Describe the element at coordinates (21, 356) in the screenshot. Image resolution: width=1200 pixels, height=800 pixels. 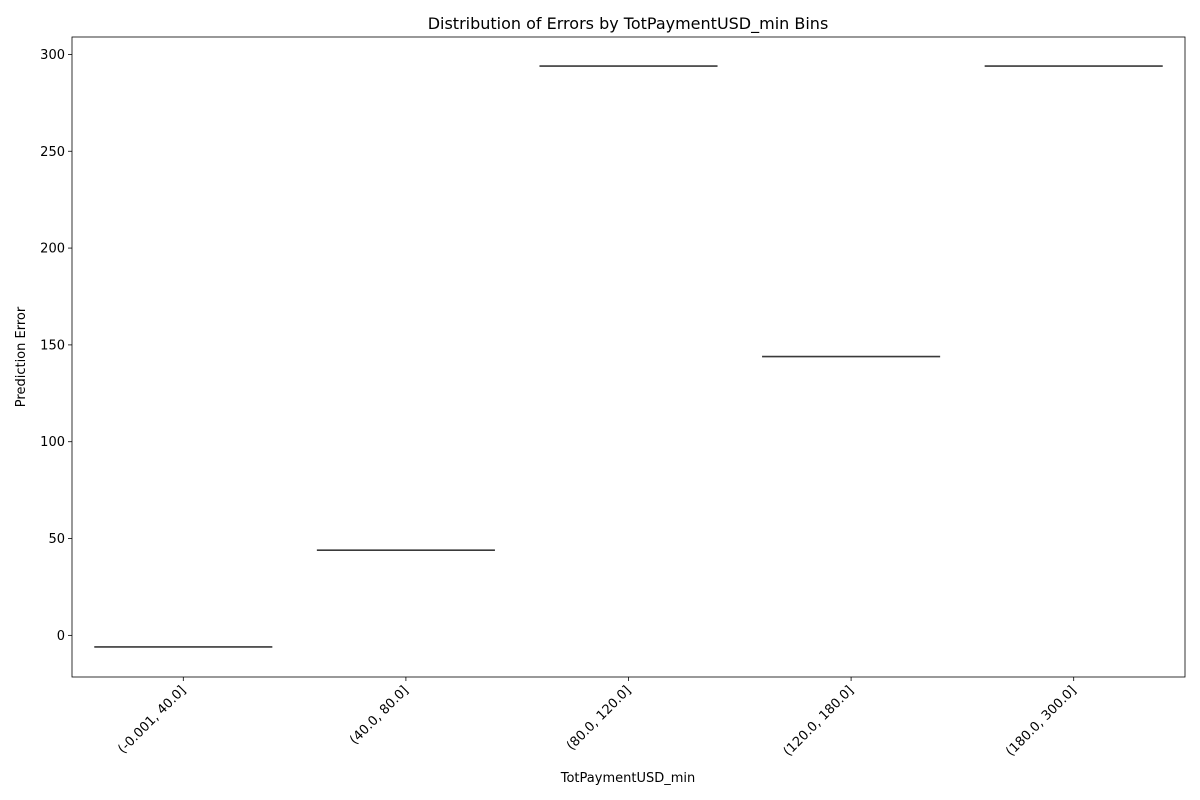
I see `y-axis-label: Prediction Error` at that location.